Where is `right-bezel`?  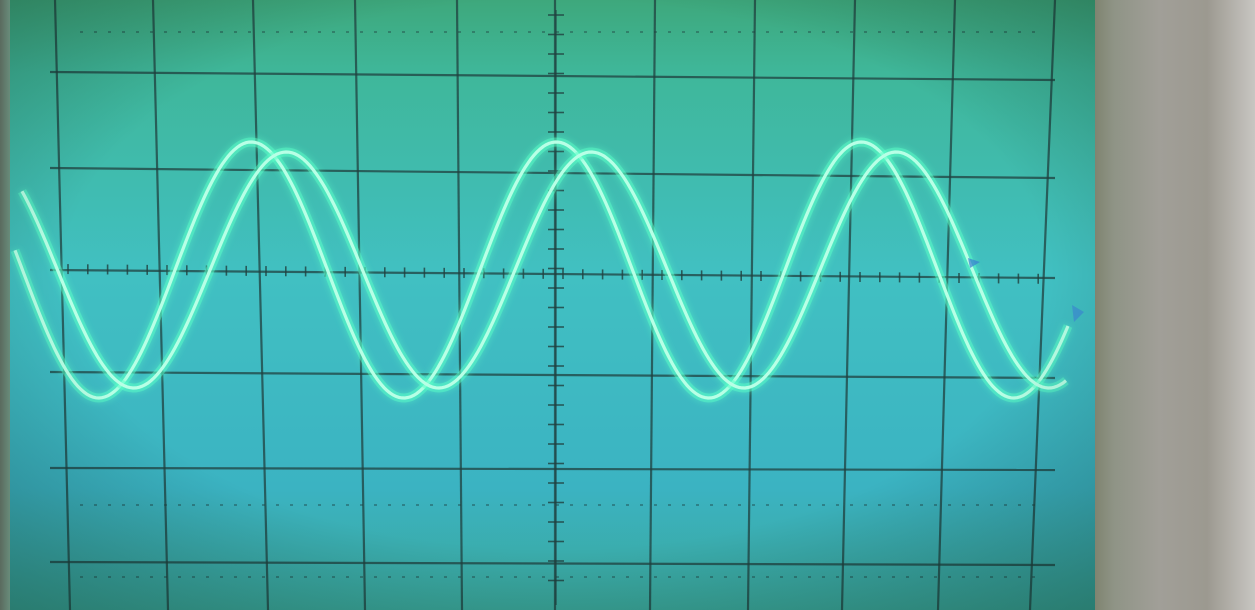
right-bezel is located at coordinates (1175, 305).